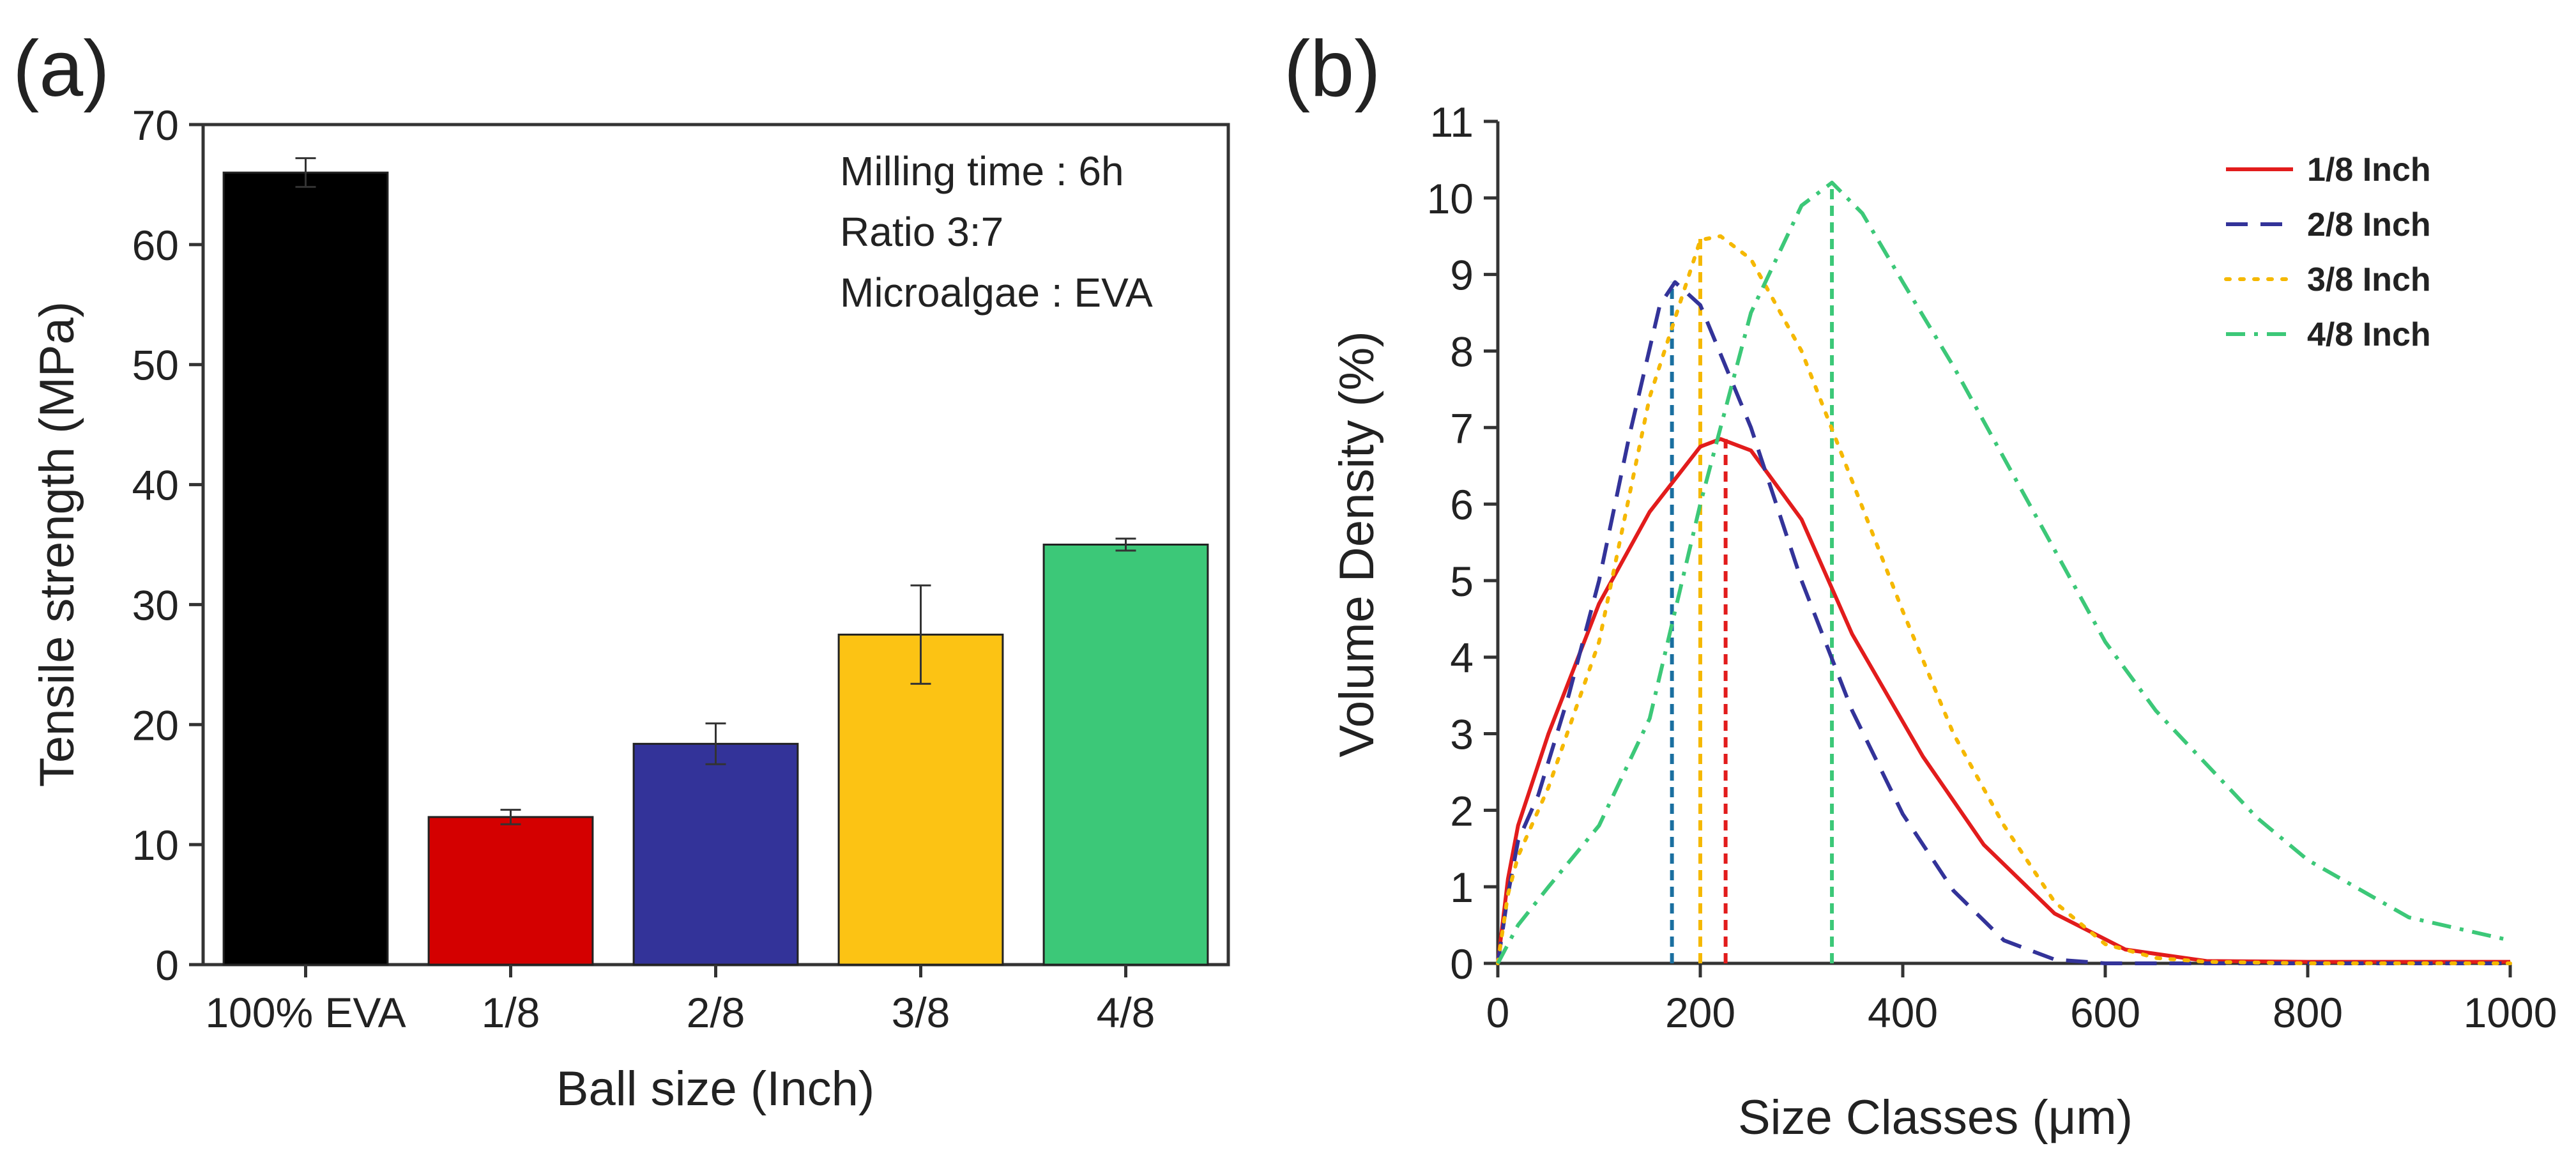  What do you see at coordinates (1451, 122) in the screenshot?
I see `y-tick-label-b: 11` at bounding box center [1451, 122].